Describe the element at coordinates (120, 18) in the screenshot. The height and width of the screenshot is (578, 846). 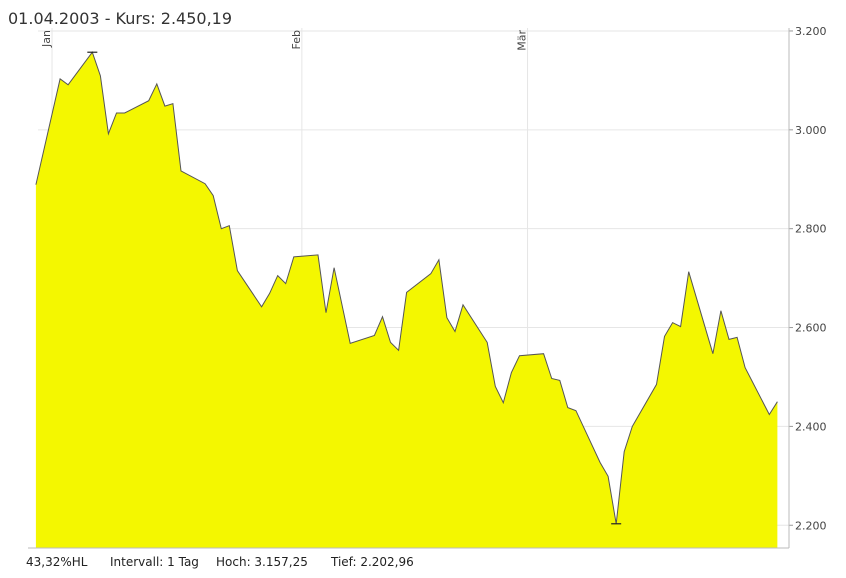
I see `header: 01.04.2003 - Kurs: 2.450,19` at that location.